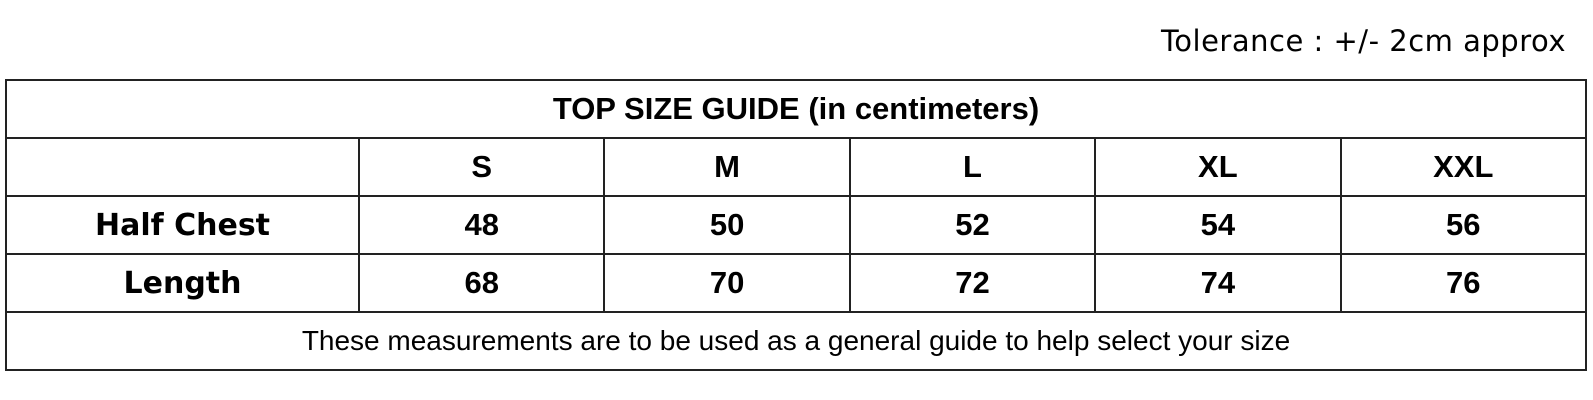 This screenshot has width=1593, height=400. I want to click on table-cell: 48, so click(481, 225).